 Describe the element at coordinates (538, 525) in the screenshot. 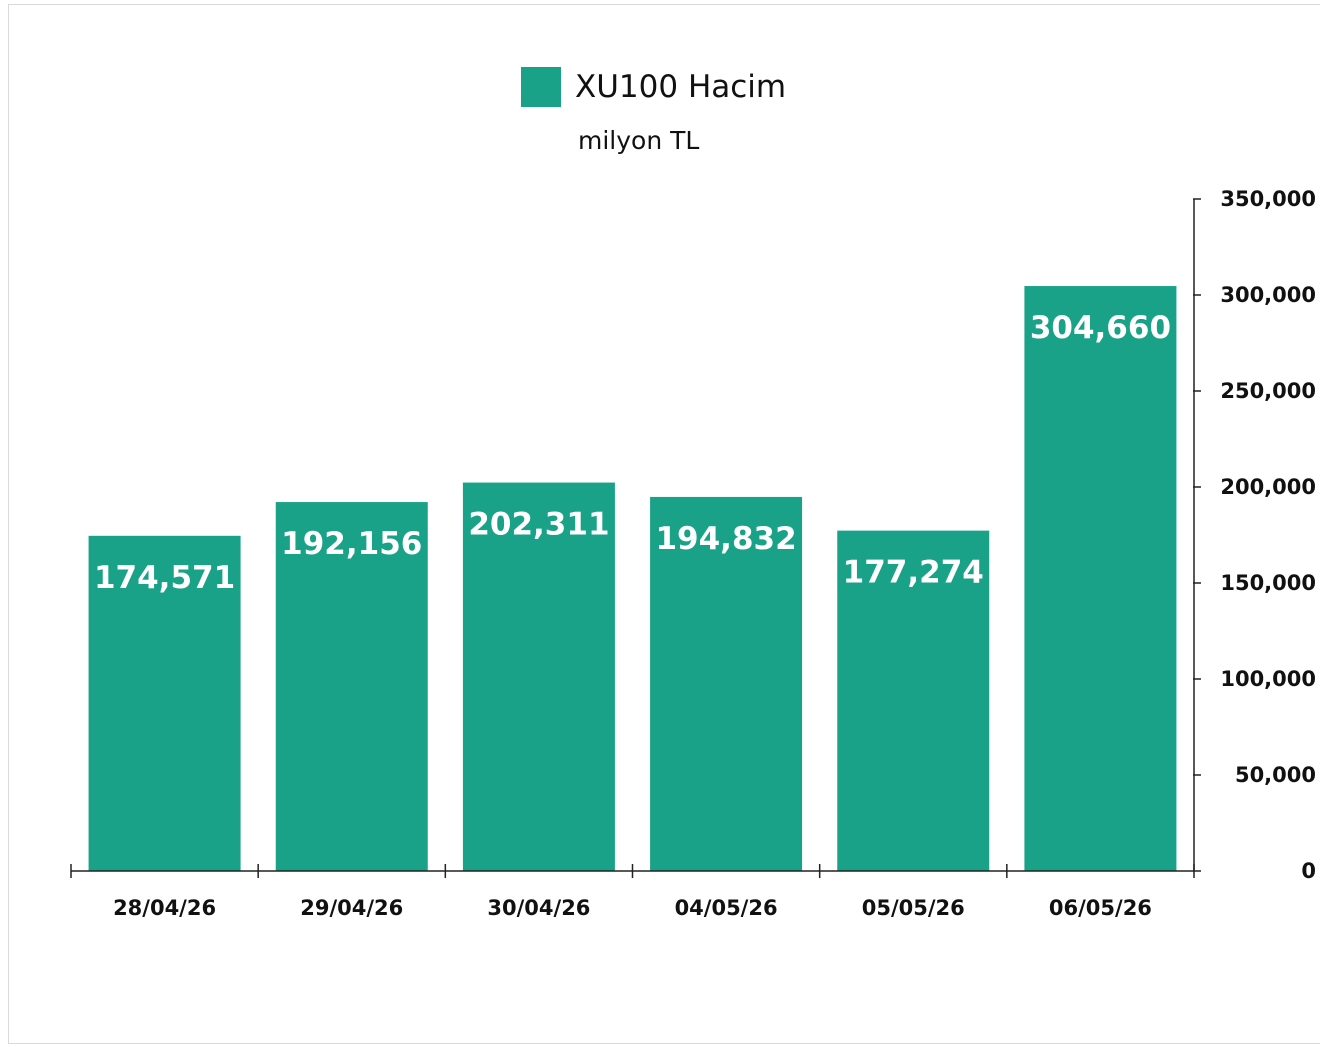

I see `value-label: 202,311` at that location.